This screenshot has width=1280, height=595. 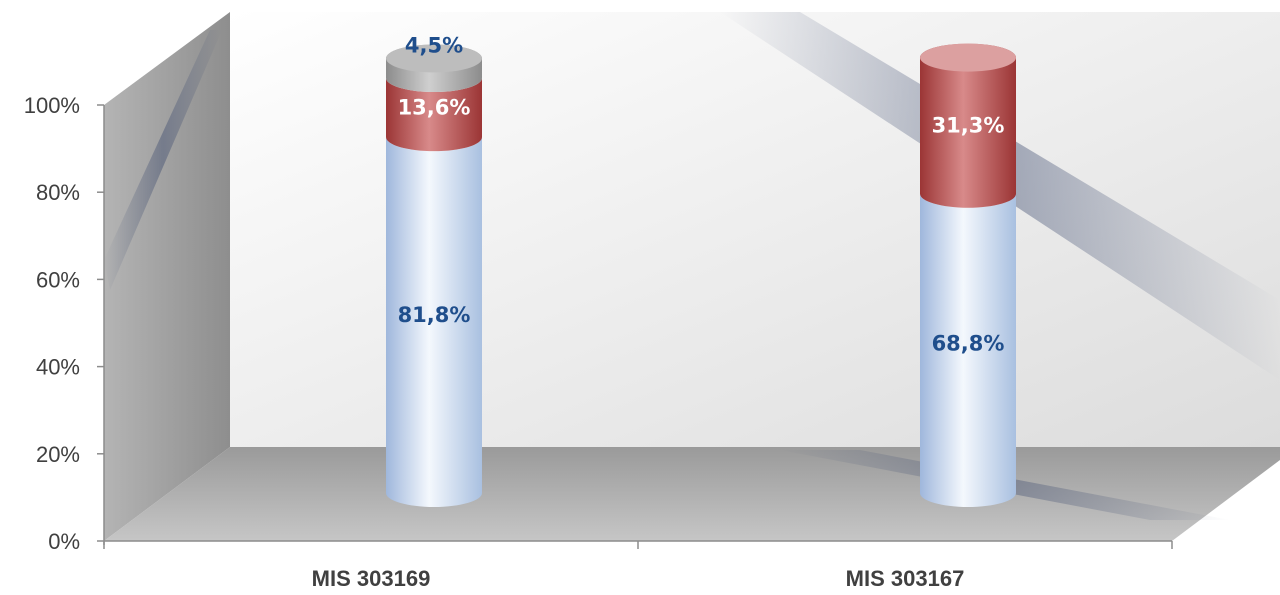 I want to click on floor, so click(x=692, y=494).